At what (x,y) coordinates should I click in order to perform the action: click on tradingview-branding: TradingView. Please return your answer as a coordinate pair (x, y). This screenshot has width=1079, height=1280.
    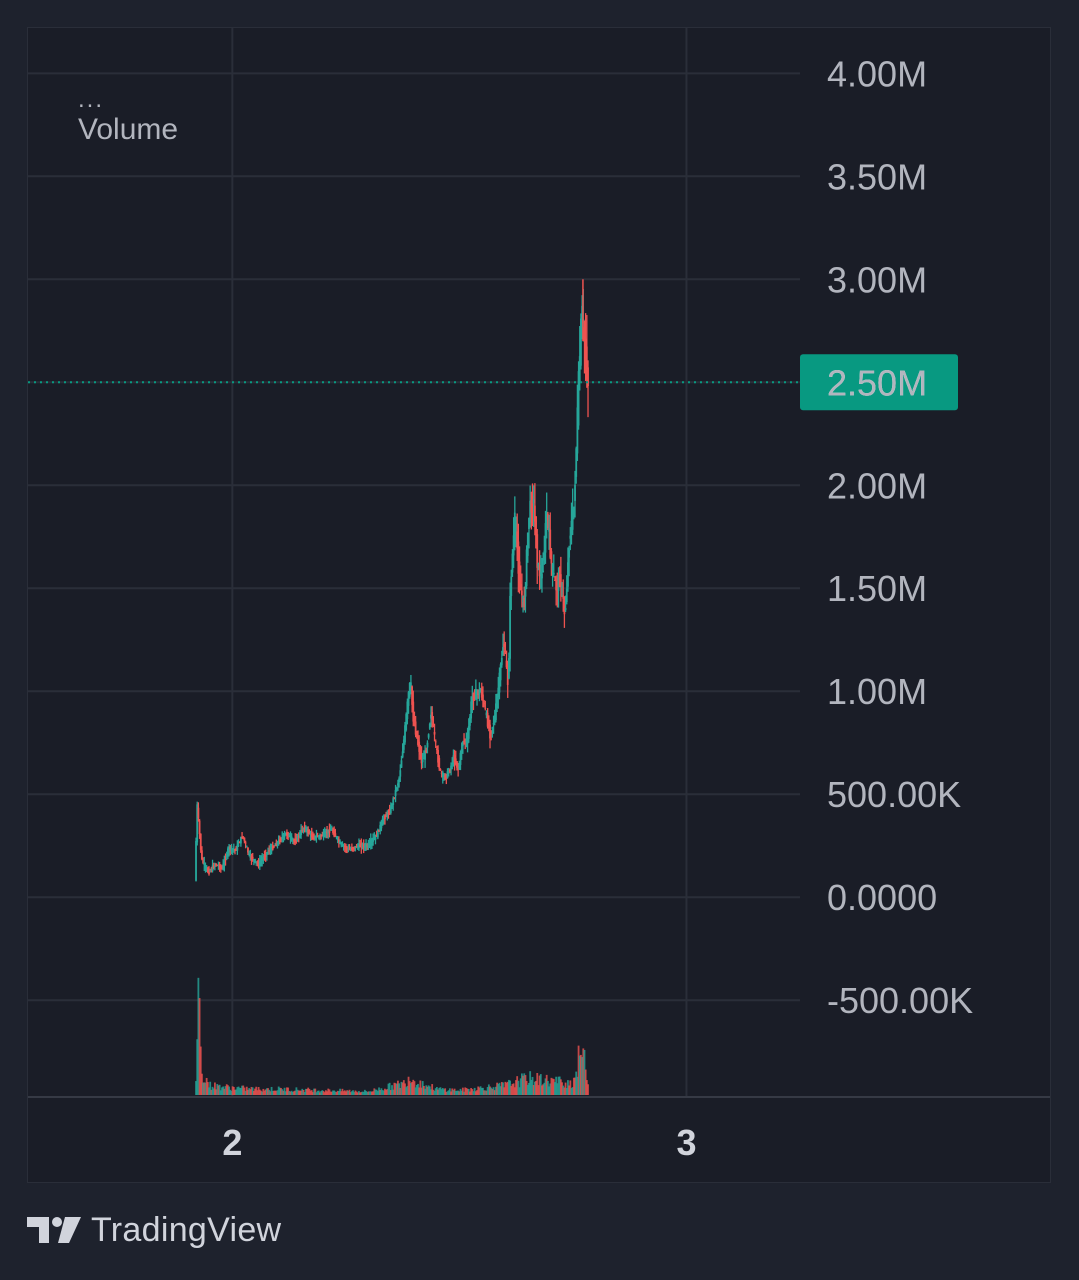
    Looking at the image, I should click on (154, 1230).